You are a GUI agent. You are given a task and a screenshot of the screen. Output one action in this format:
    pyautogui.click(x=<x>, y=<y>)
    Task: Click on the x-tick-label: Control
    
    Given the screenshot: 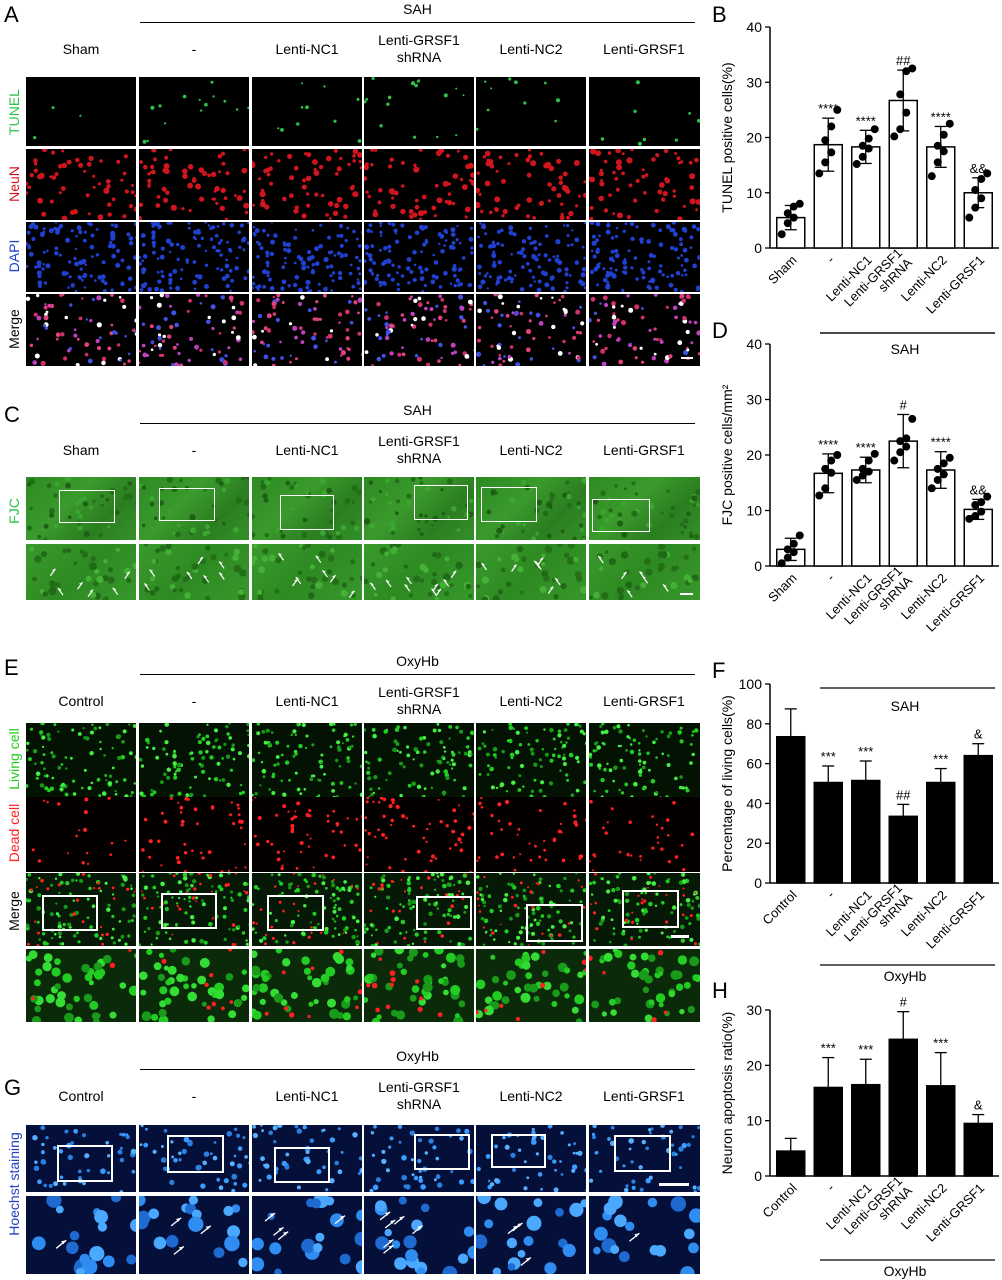 What is the action you would take?
    pyautogui.click(x=779, y=1200)
    